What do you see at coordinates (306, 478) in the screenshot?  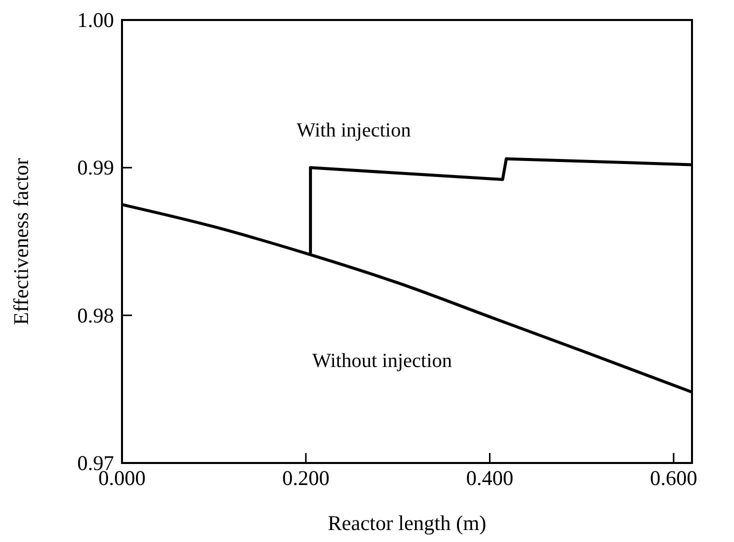 I see `x-tick-label: 0.200` at bounding box center [306, 478].